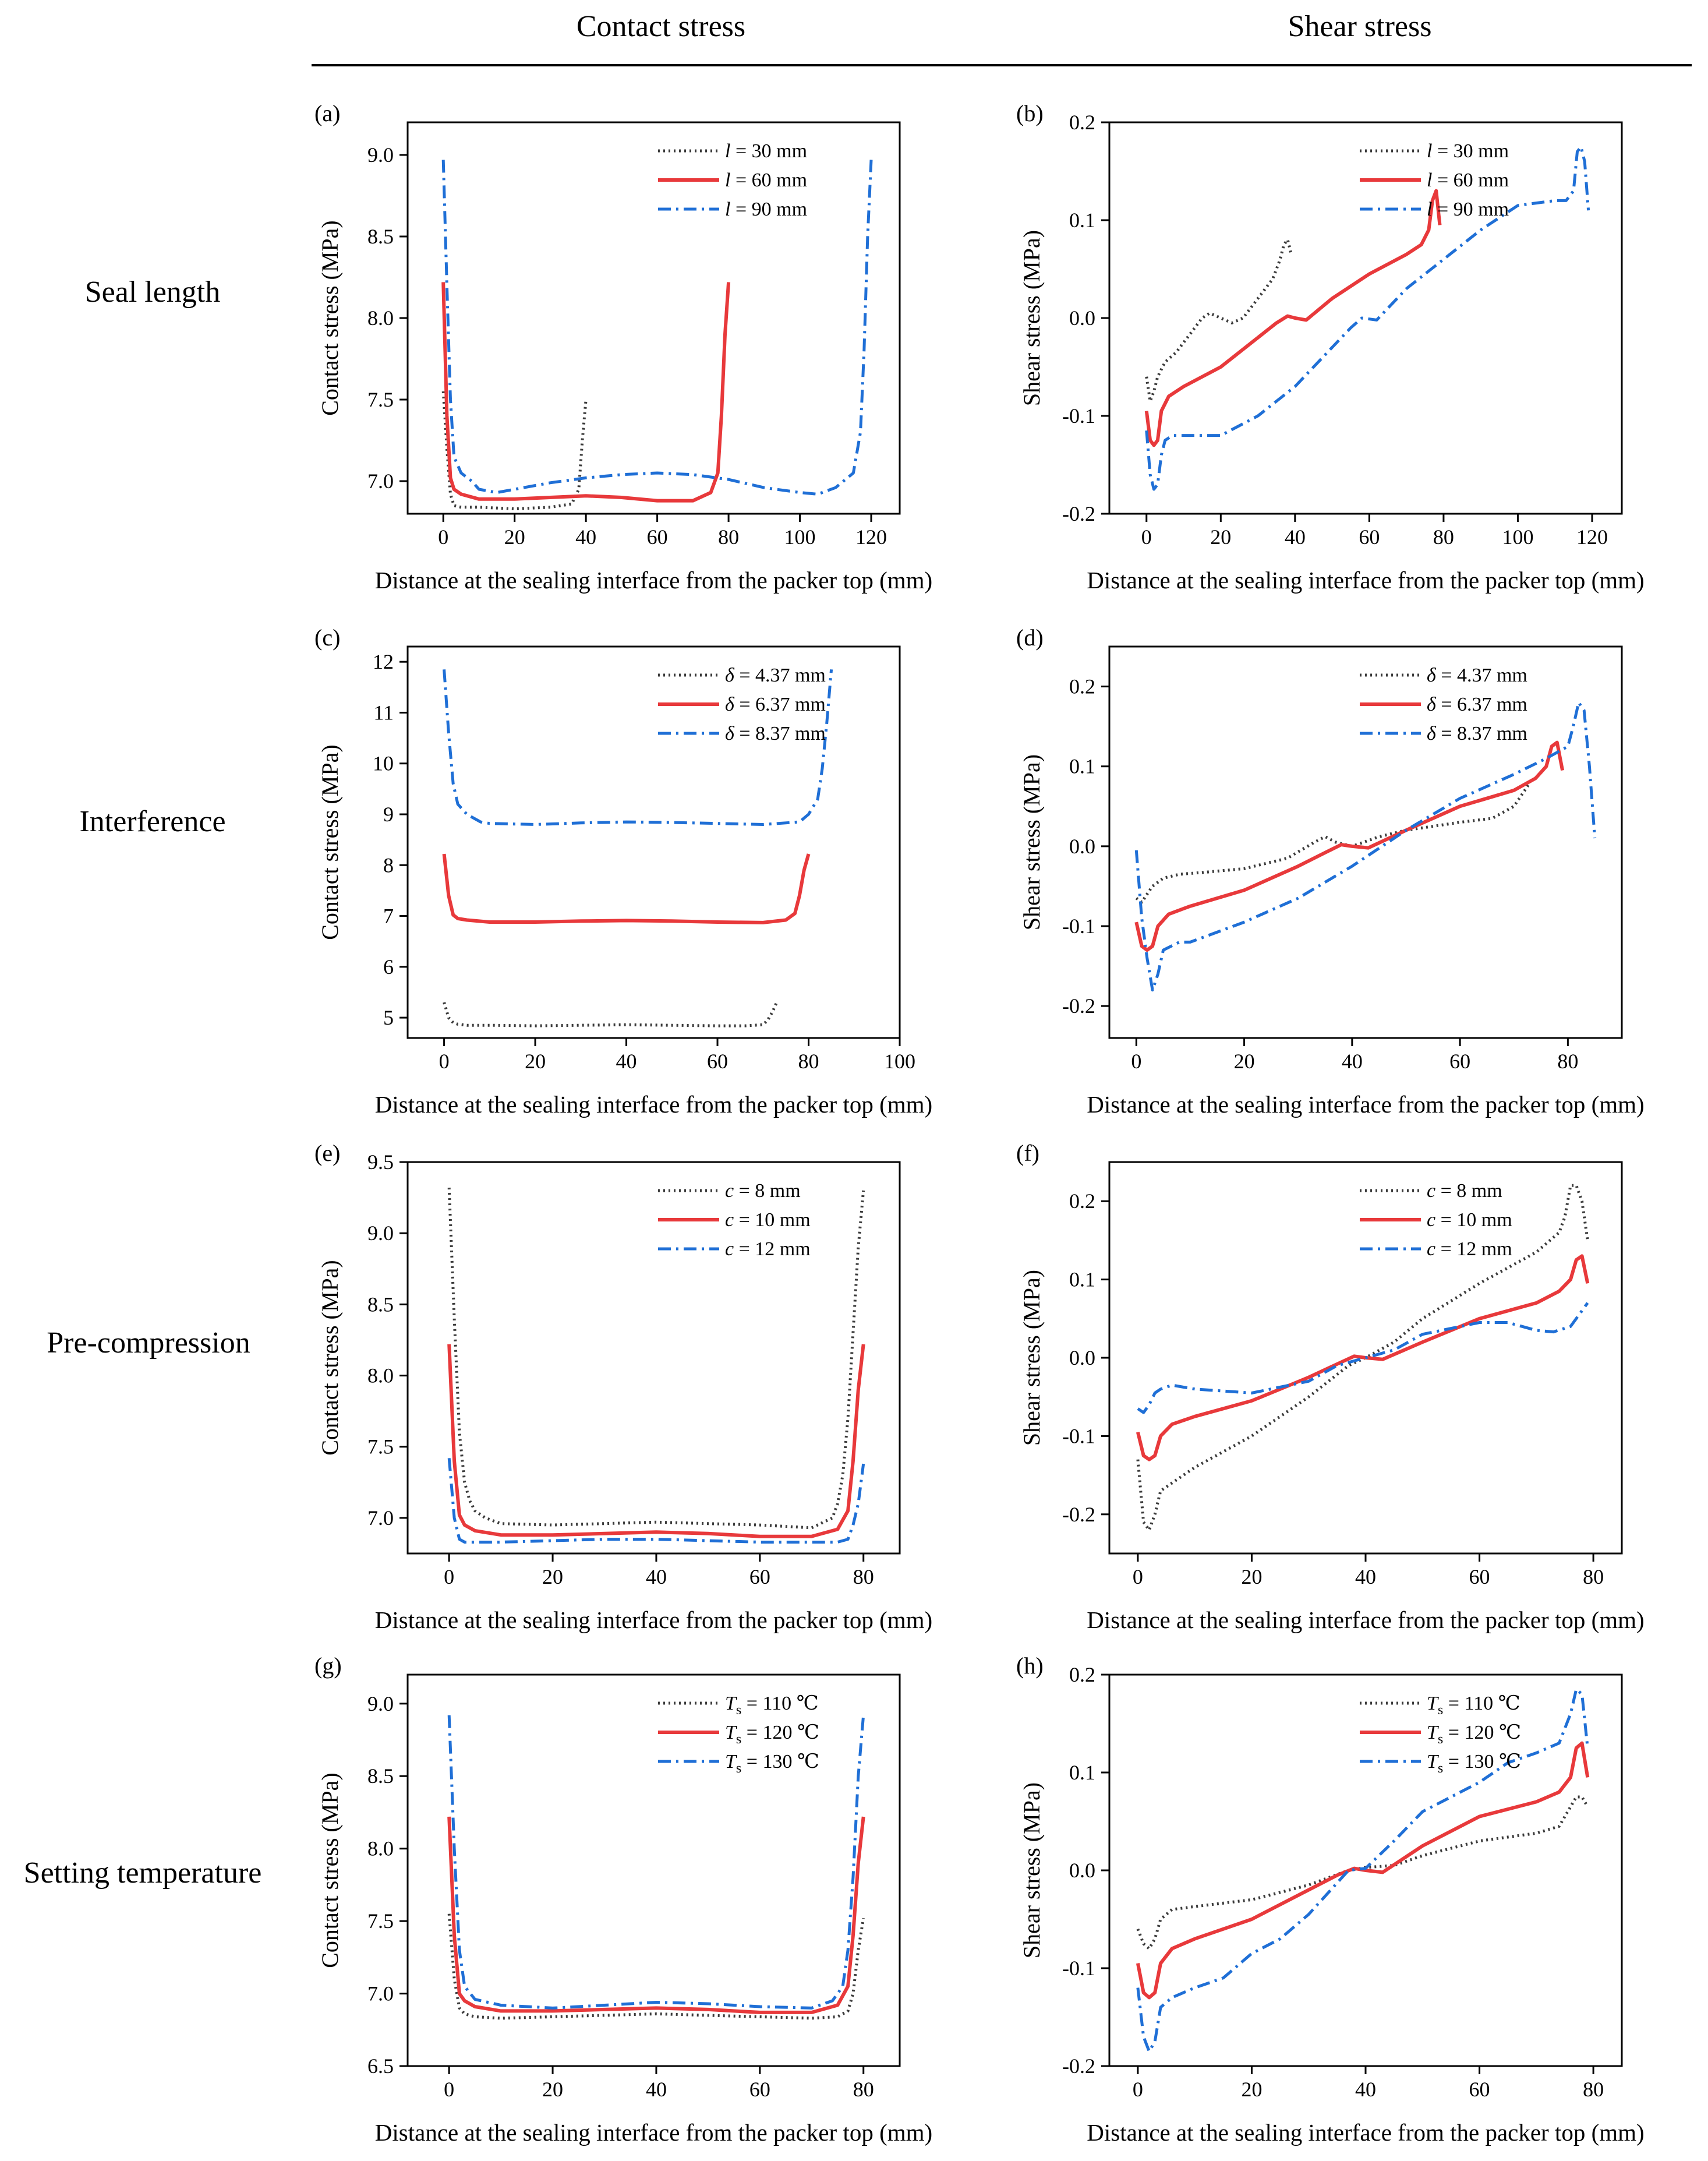 The width and height of the screenshot is (1708, 2161). I want to click on legend: c = 8 mmc = 10 mmc = 12 mm, so click(734, 1220).